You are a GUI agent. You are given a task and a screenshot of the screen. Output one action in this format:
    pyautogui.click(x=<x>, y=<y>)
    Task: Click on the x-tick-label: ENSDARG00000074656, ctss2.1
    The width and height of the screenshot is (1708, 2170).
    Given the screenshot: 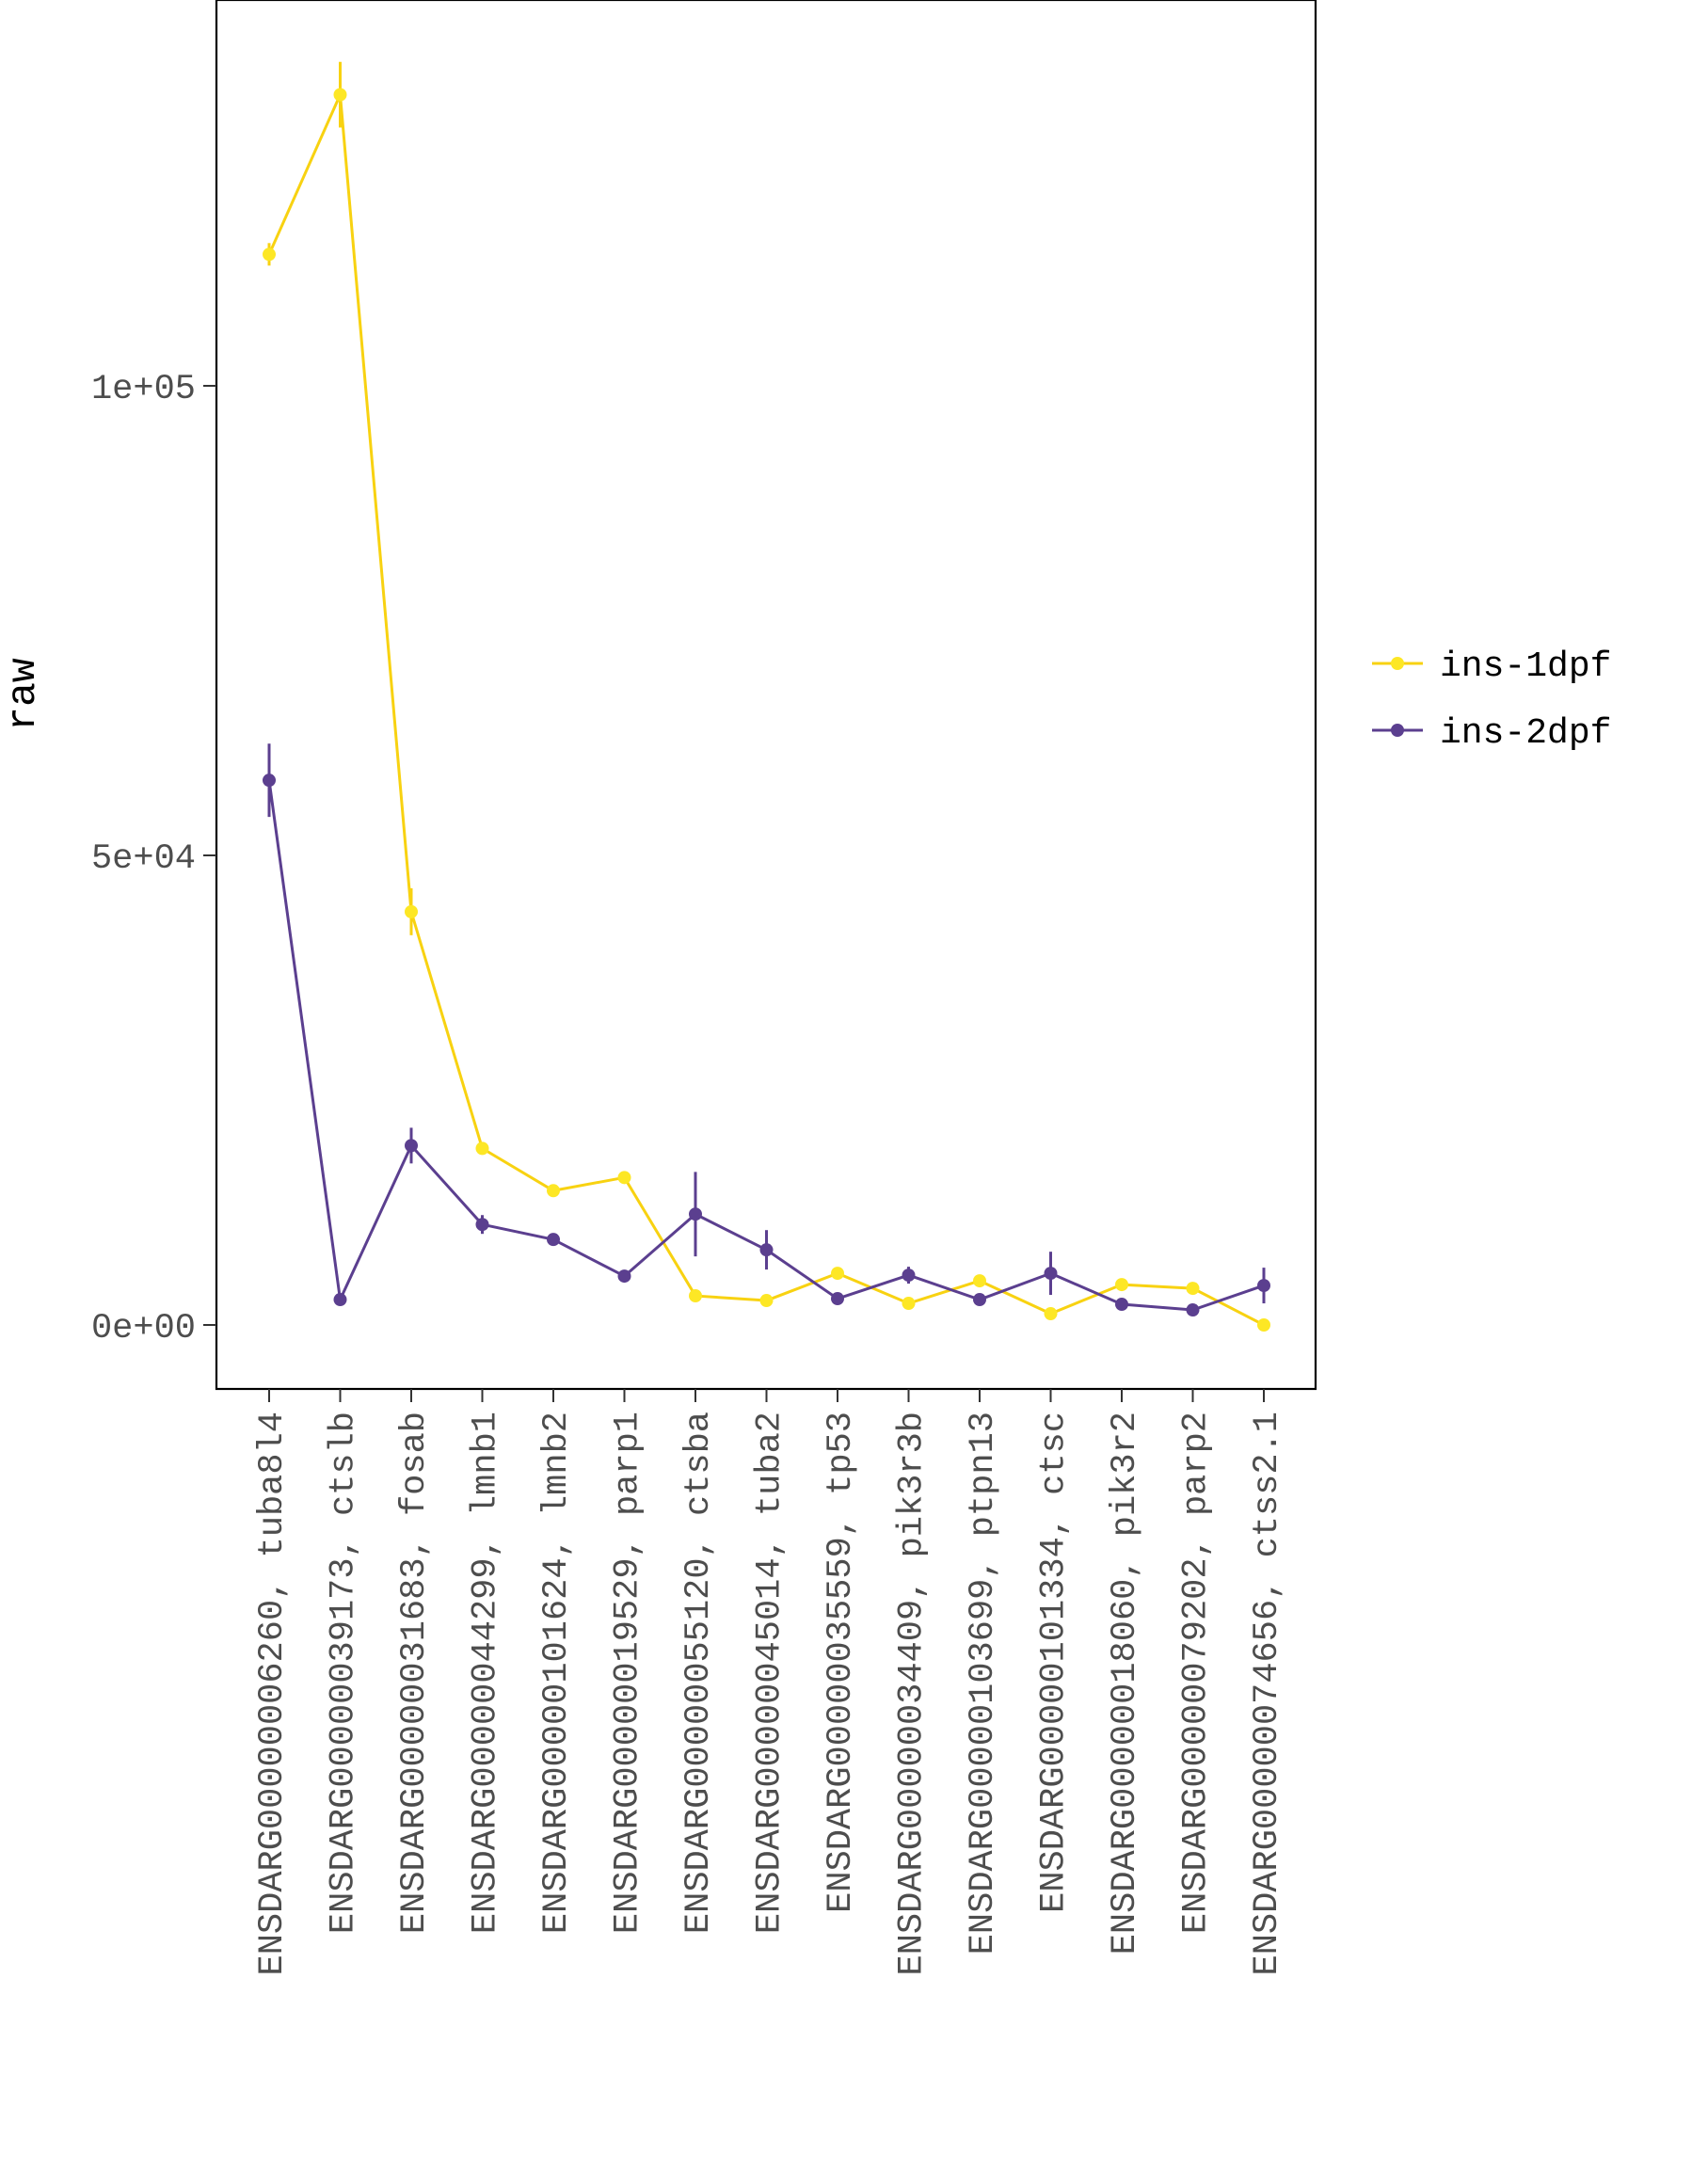 What is the action you would take?
    pyautogui.click(x=1267, y=1694)
    